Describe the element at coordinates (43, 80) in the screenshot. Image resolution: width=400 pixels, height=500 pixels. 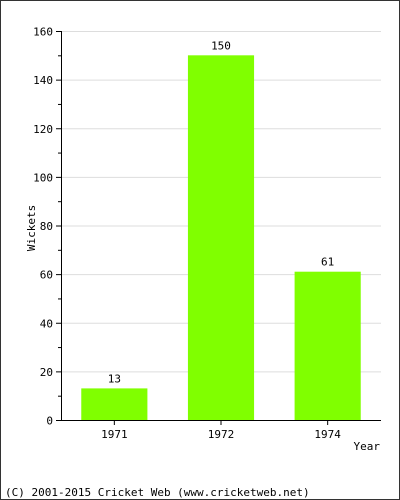
I see `y-tick-label: 140` at that location.